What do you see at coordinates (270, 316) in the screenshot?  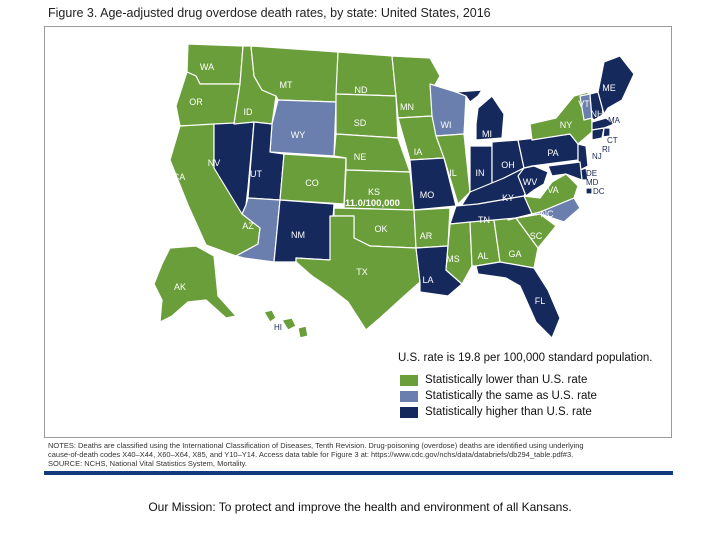 I see `state-HI` at bounding box center [270, 316].